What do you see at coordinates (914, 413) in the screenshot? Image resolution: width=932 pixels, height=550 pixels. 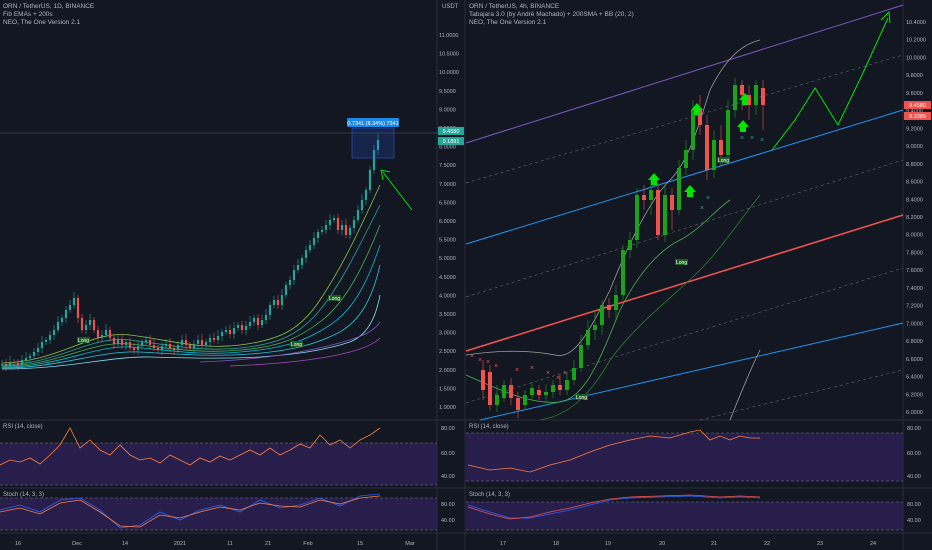 I see `right-y-tick: 6.0000` at bounding box center [914, 413].